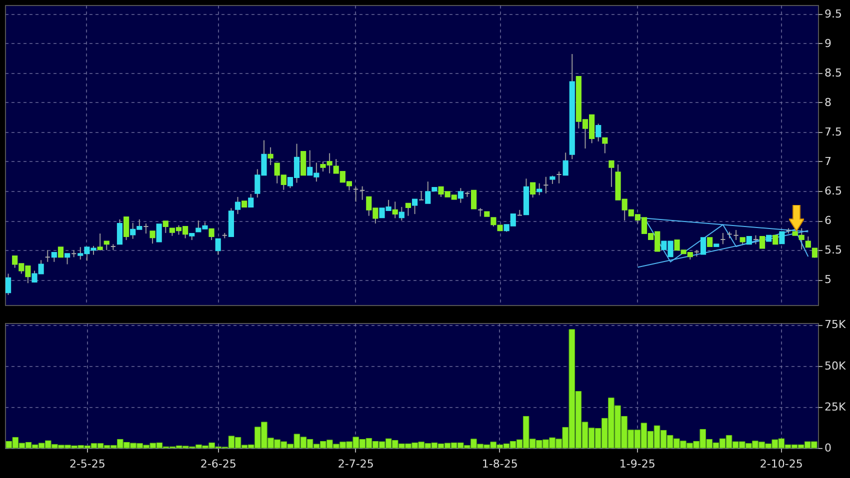 The height and width of the screenshot is (478, 850). Describe the element at coordinates (218, 464) in the screenshot. I see `x-tick-label: 2-6-25` at that location.